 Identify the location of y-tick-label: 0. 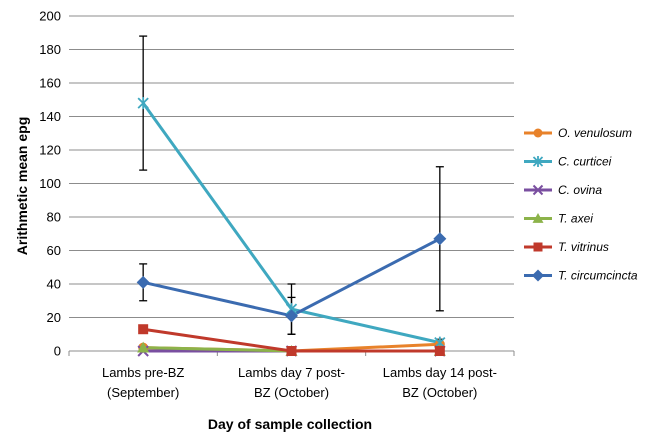
(57, 351).